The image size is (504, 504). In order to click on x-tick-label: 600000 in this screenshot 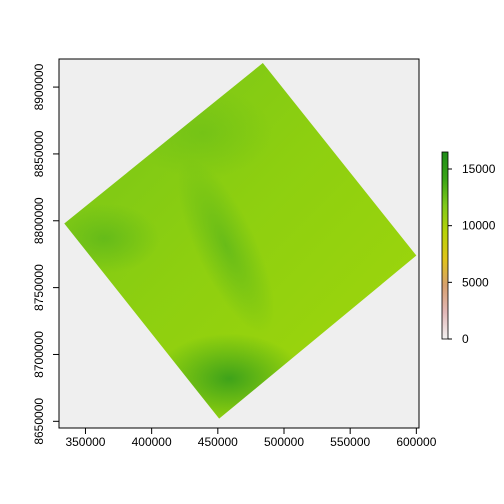, I will do `click(416, 442)`.